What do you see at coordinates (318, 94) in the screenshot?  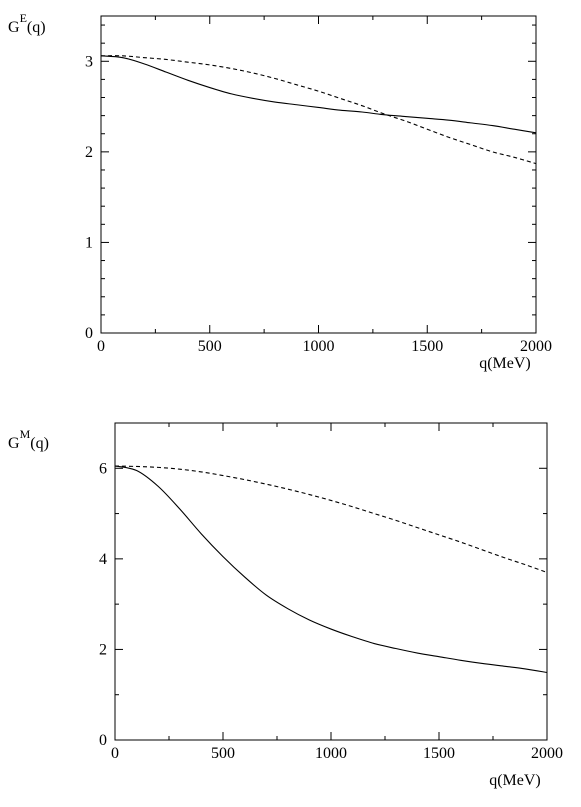 I see `series-line-solid` at bounding box center [318, 94].